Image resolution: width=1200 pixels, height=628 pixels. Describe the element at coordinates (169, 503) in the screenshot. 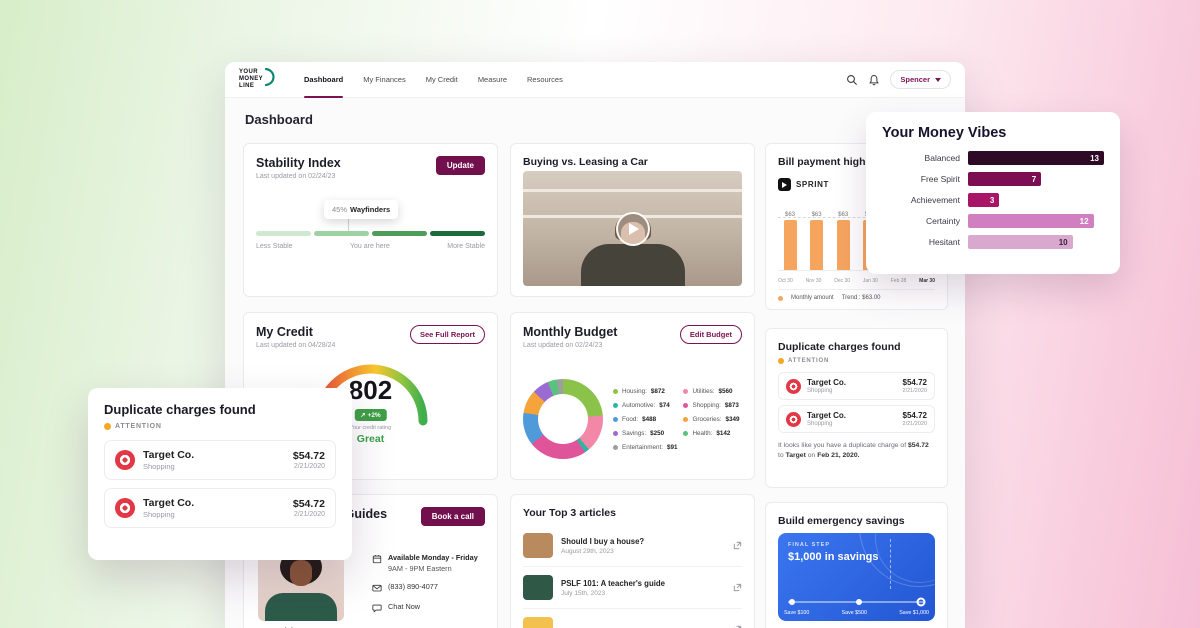

I see `vendor-name: Target Co.` at that location.